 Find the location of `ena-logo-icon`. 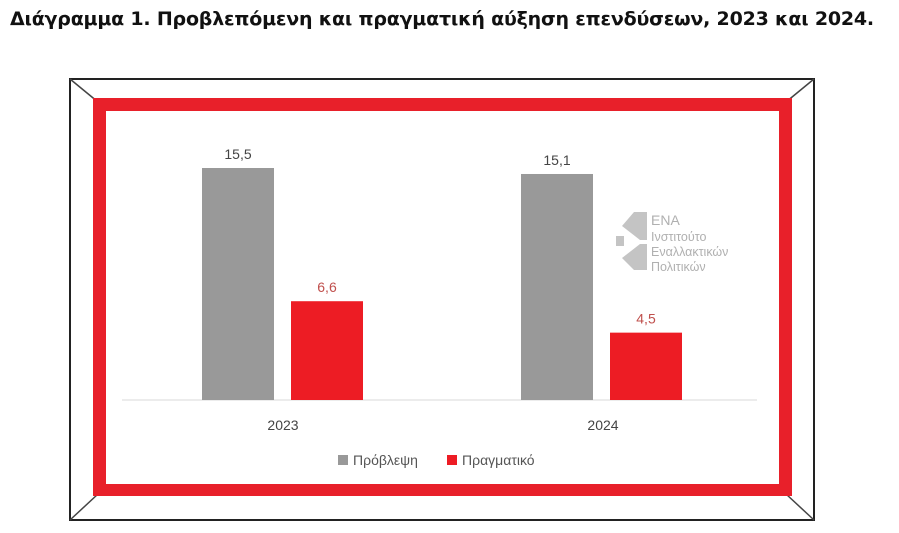

ena-logo-icon is located at coordinates (631, 241).